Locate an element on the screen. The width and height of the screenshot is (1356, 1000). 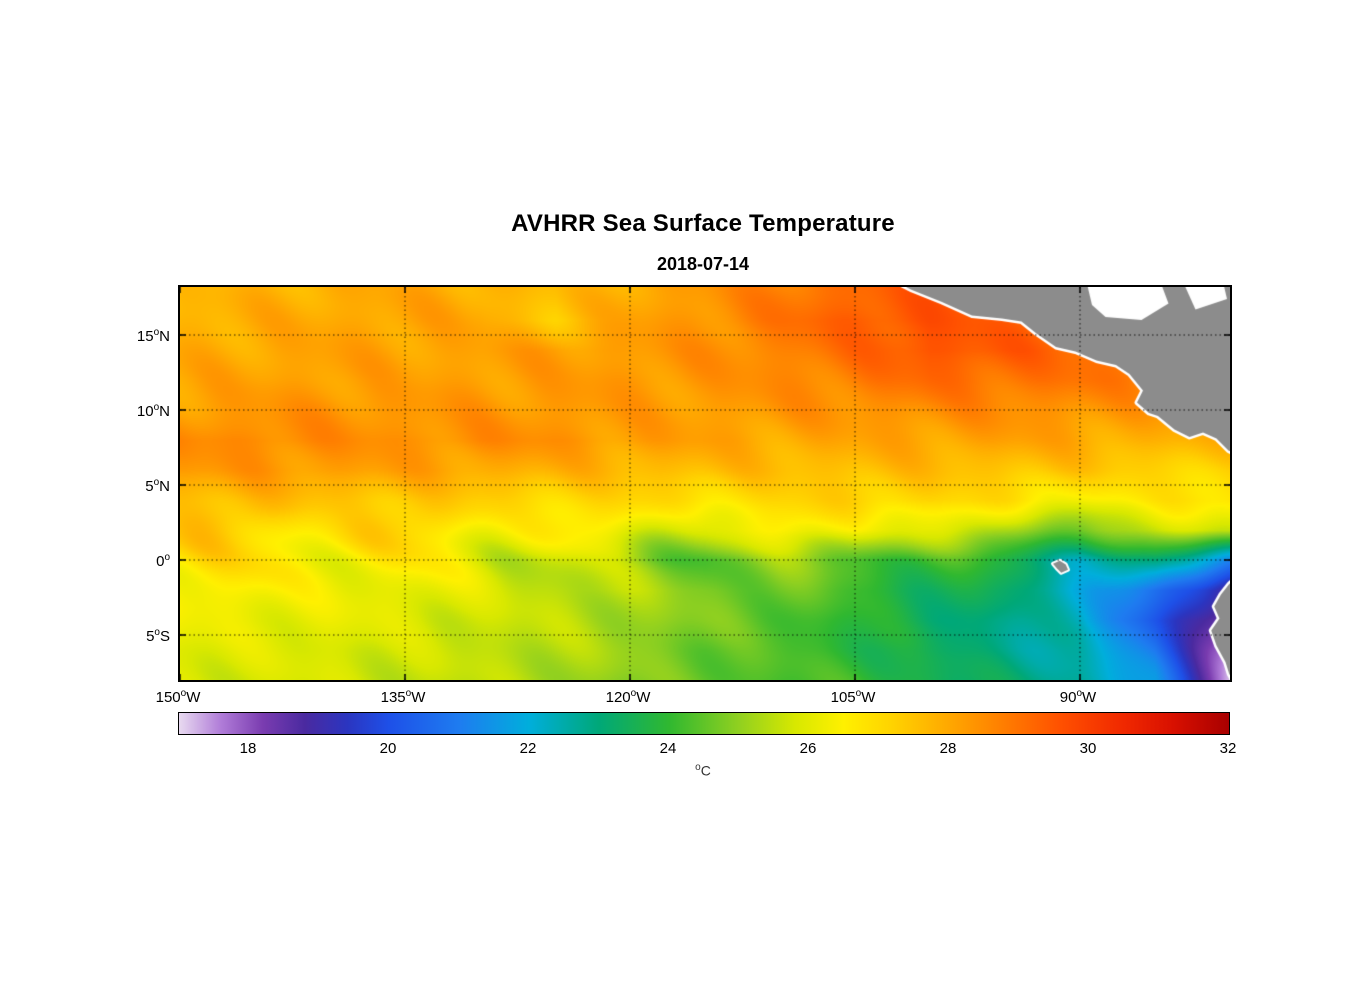
x-tick-label: 90oW is located at coordinates (1078, 697).